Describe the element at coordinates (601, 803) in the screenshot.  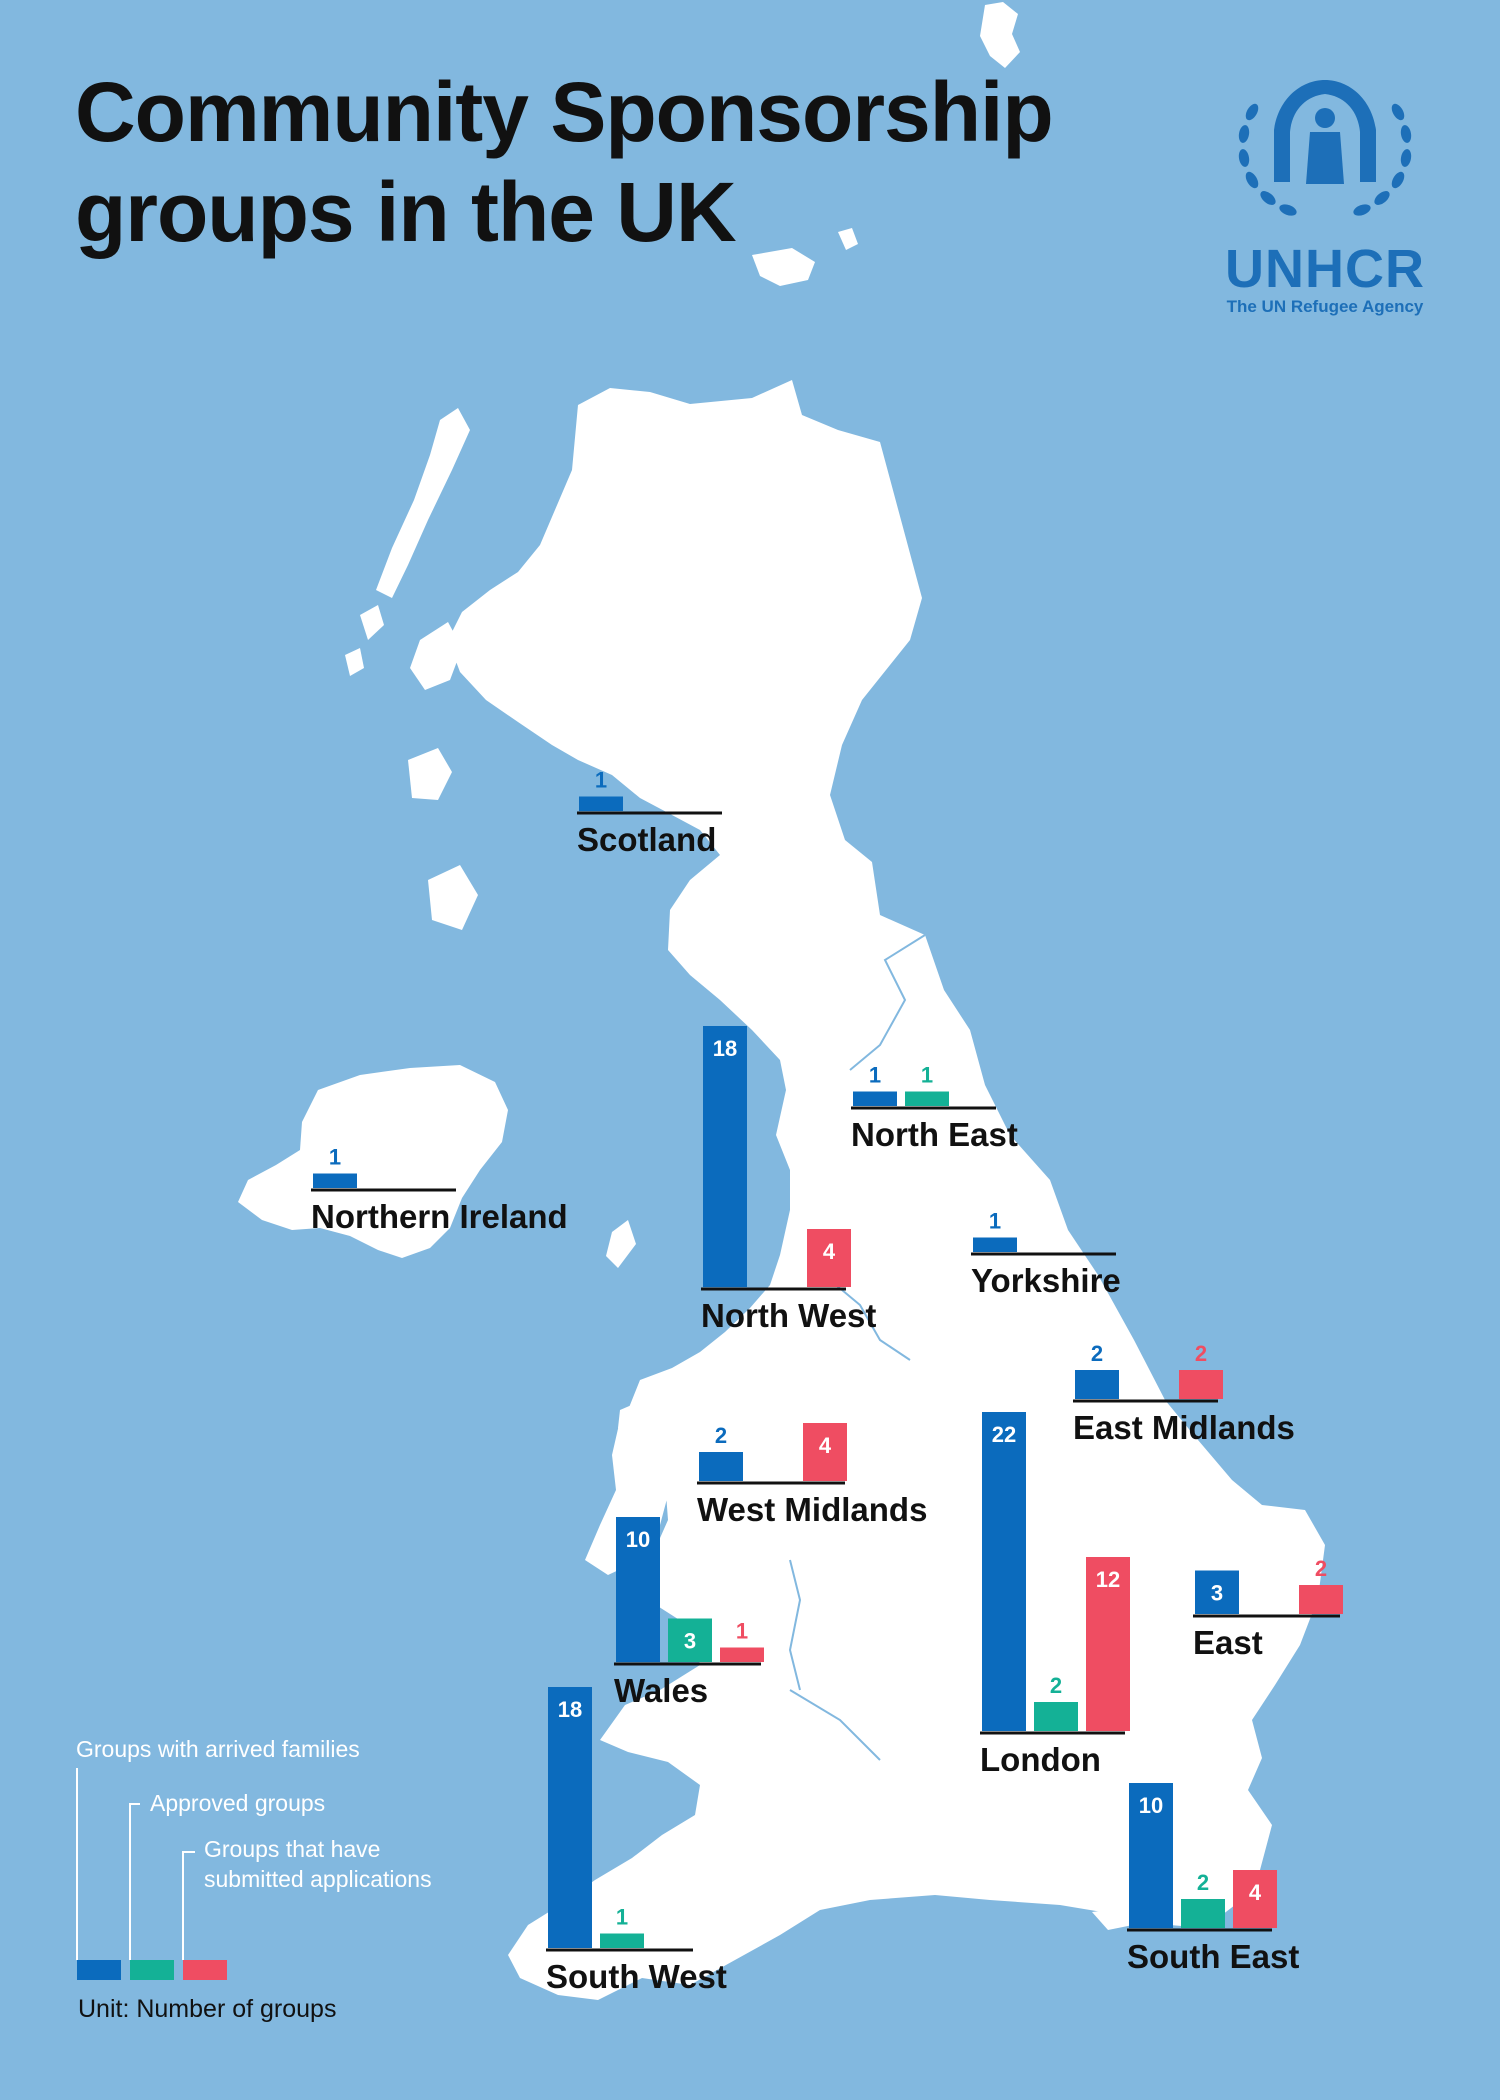
I see `scotland-bar-arrived` at that location.